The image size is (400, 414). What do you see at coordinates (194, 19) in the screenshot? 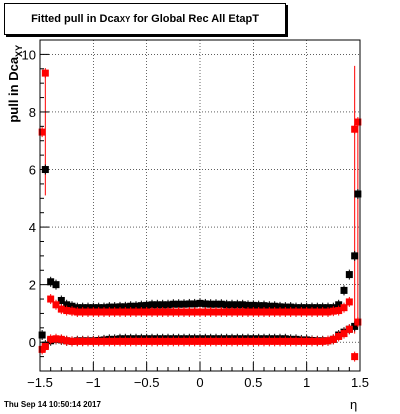
I see `title-suffix: for Global Rec All EtapT` at bounding box center [194, 19].